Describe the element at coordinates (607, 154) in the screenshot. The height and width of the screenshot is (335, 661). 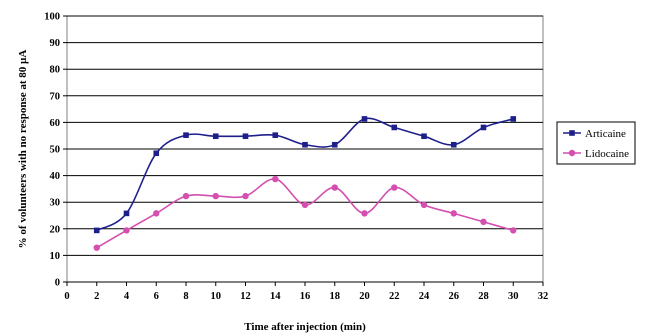
I see `legend-label-lidocaine: Lidocaine` at that location.